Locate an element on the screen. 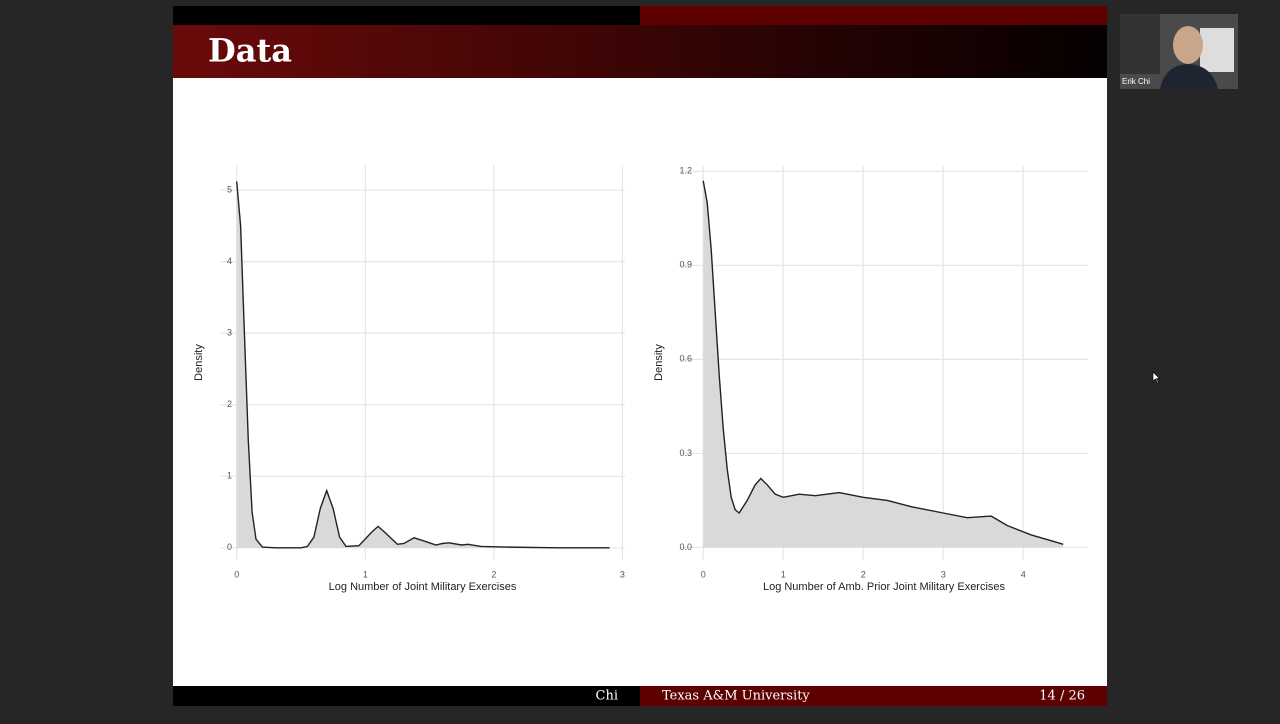 The height and width of the screenshot is (724, 1280). x-tick-label: 4 is located at coordinates (1023, 574).